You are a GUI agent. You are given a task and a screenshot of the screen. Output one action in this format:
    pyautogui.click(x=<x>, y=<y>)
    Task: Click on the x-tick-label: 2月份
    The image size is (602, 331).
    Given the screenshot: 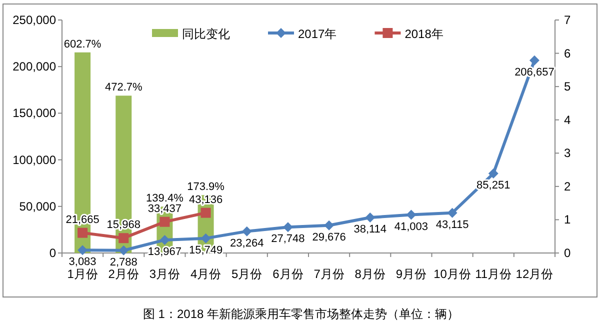 What is the action you would take?
    pyautogui.click(x=123, y=274)
    